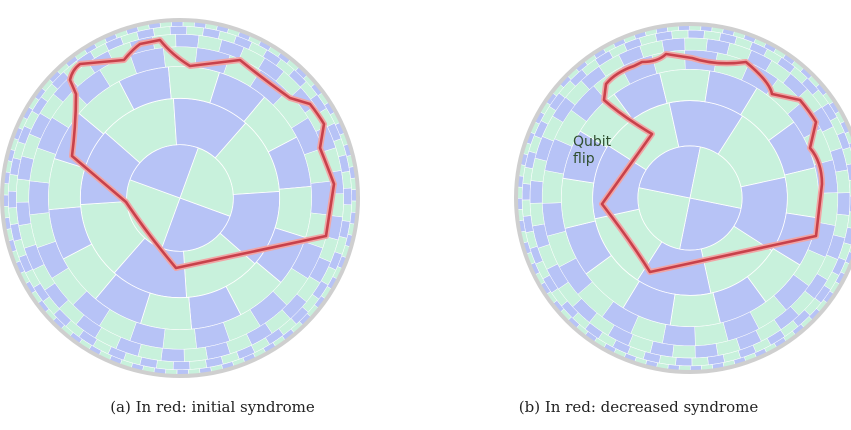 The height and width of the screenshot is (430, 851). What do you see at coordinates (638, 407) in the screenshot?
I see `caption-b: (b) In red: decreased syndrome` at bounding box center [638, 407].